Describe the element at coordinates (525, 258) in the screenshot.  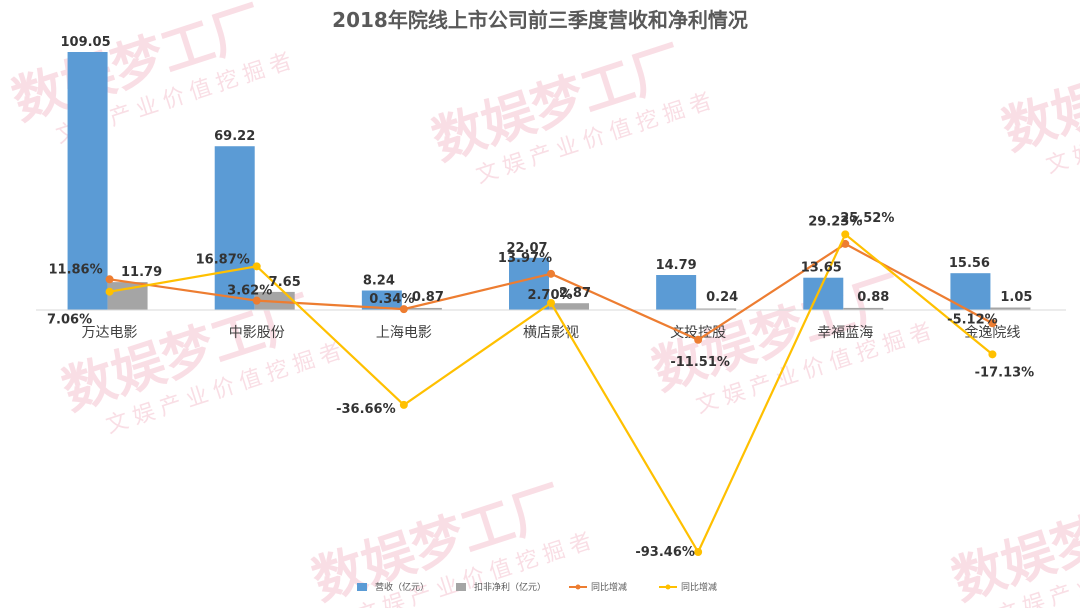
I see `growth-orange-label: 13.97%` at that location.